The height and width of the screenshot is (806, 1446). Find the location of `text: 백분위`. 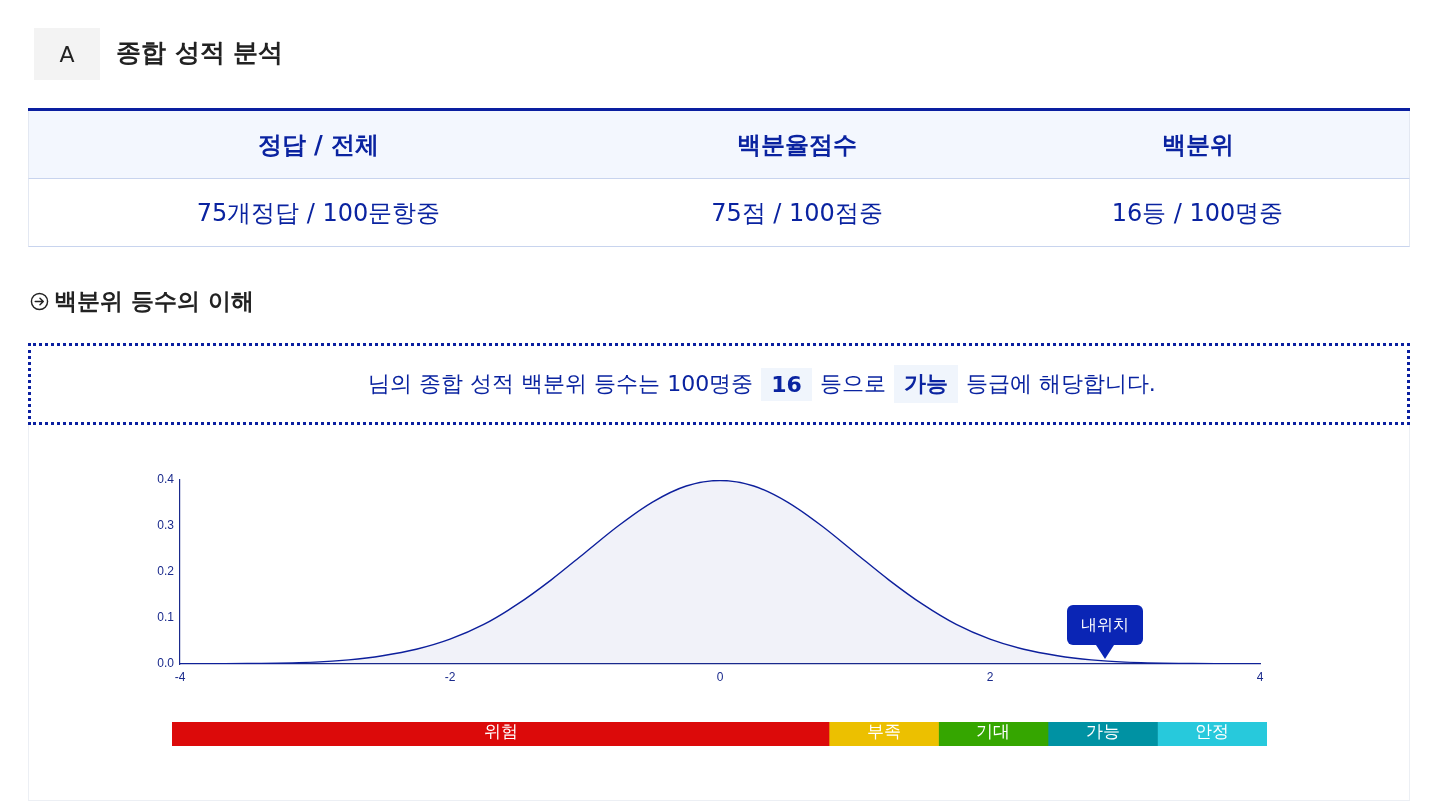

text: 백분위 is located at coordinates (1198, 145).